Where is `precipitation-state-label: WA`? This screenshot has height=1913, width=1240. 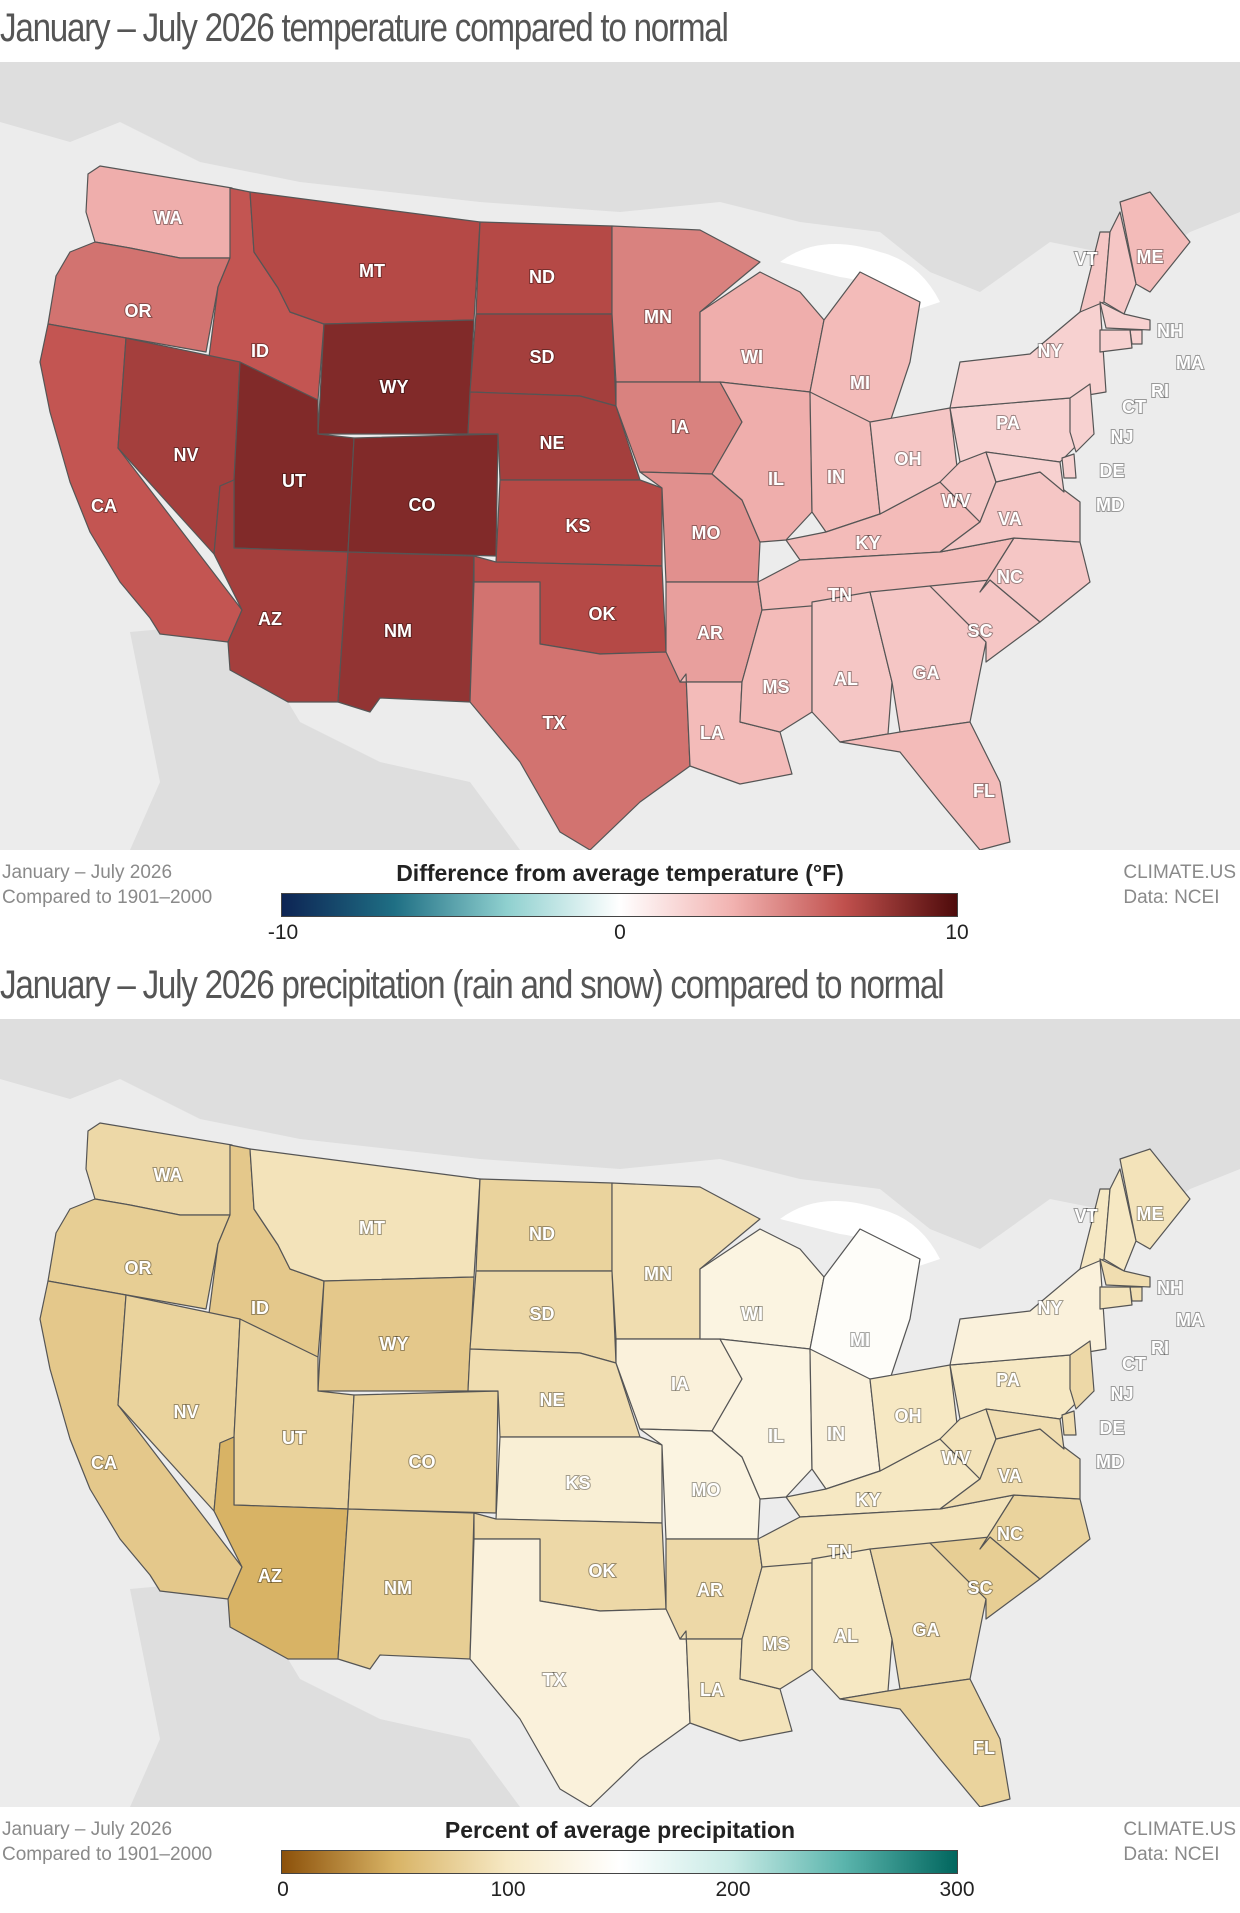 precipitation-state-label: WA is located at coordinates (168, 1175).